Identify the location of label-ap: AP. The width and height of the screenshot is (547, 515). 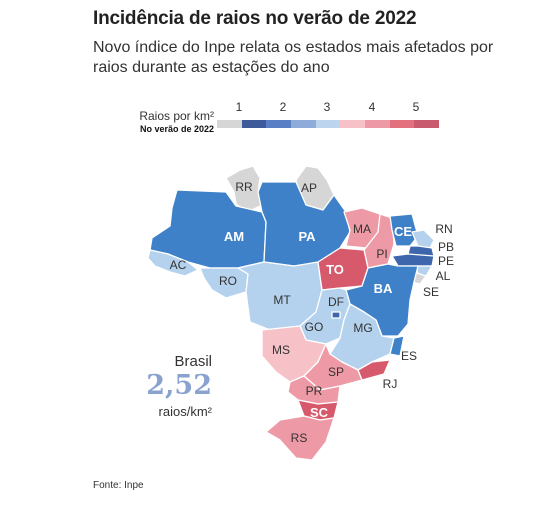
(309, 188).